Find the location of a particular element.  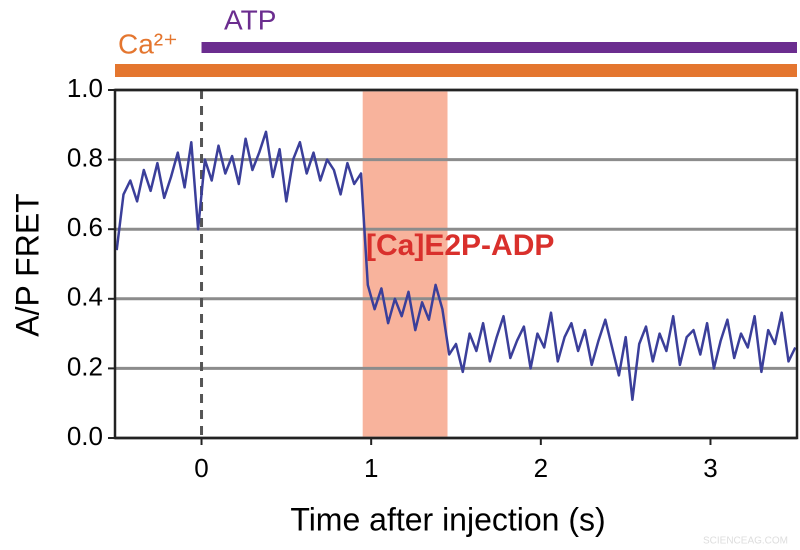

y-tick-label: 1.0 is located at coordinates (85, 88).